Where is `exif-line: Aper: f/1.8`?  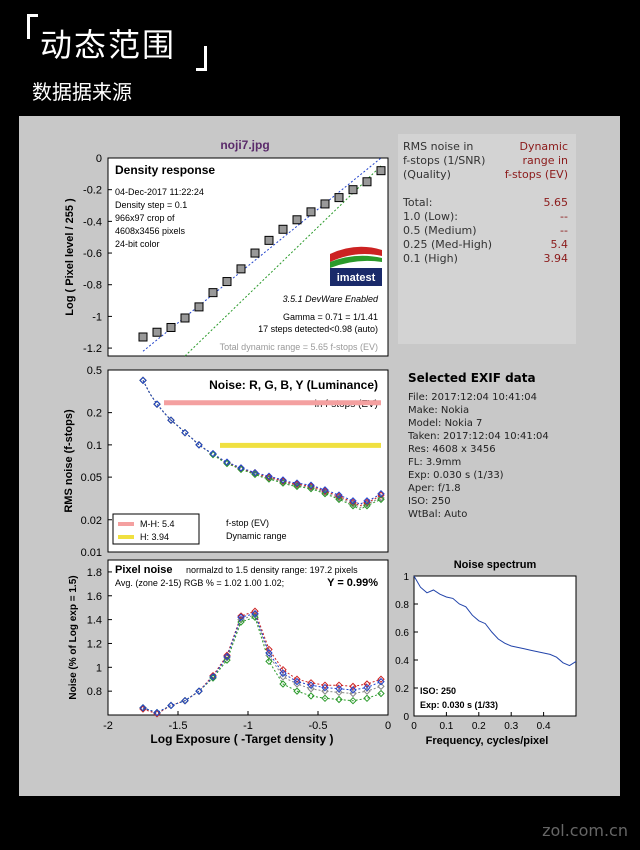
exif-line: Aper: f/1.8 is located at coordinates (434, 488).